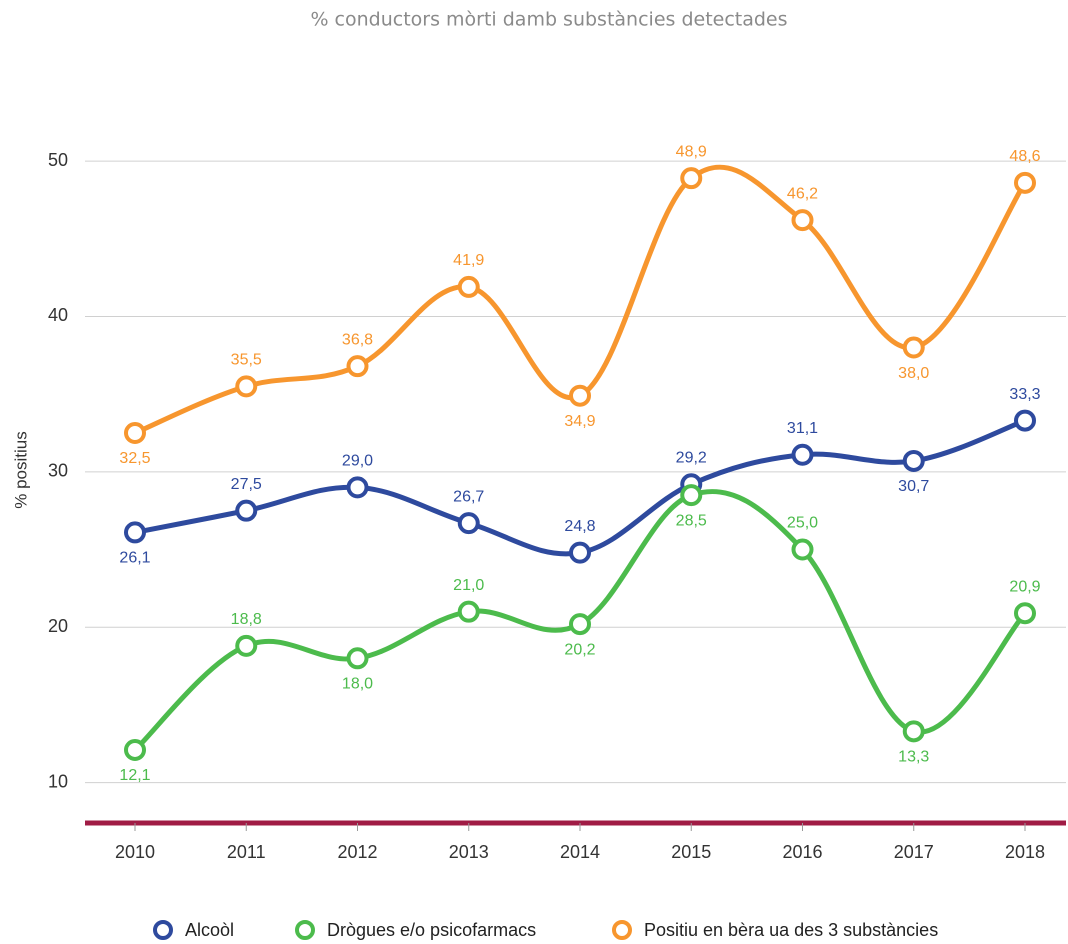  Describe the element at coordinates (913, 373) in the screenshot. I see `data-label: 38,0` at that location.